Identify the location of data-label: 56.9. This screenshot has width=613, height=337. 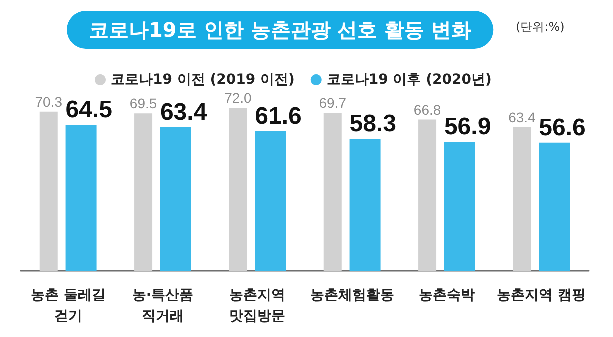
(468, 127).